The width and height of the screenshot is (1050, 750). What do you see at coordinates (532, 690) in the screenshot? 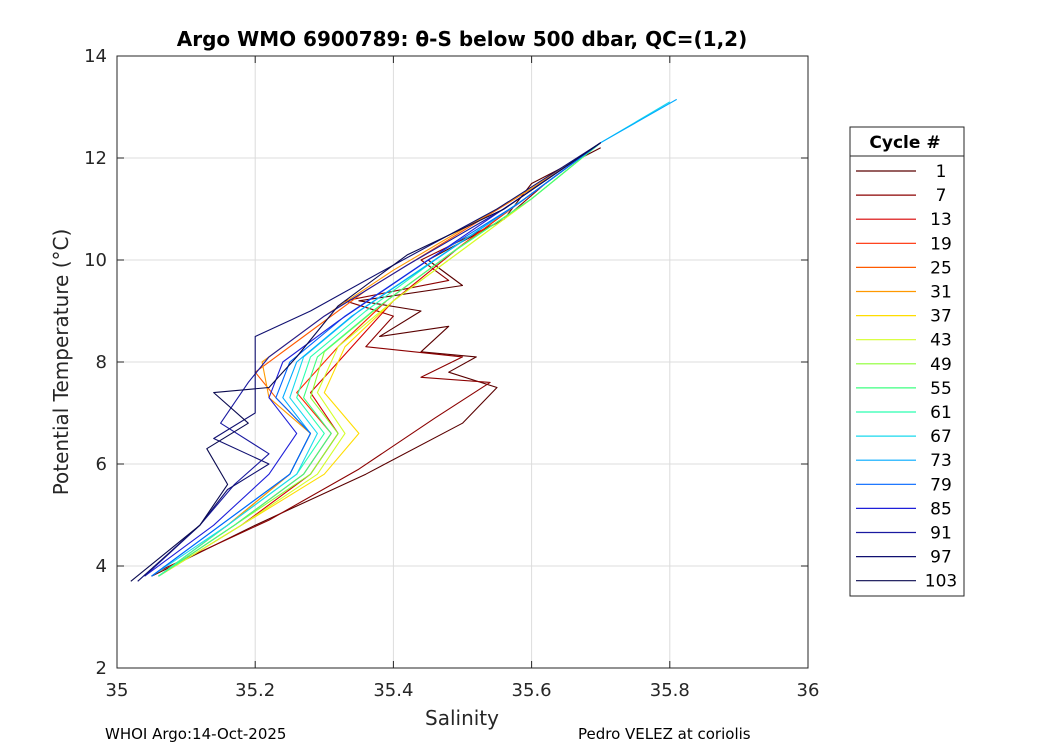
I see `x-tick-label: 35.6` at bounding box center [532, 690].